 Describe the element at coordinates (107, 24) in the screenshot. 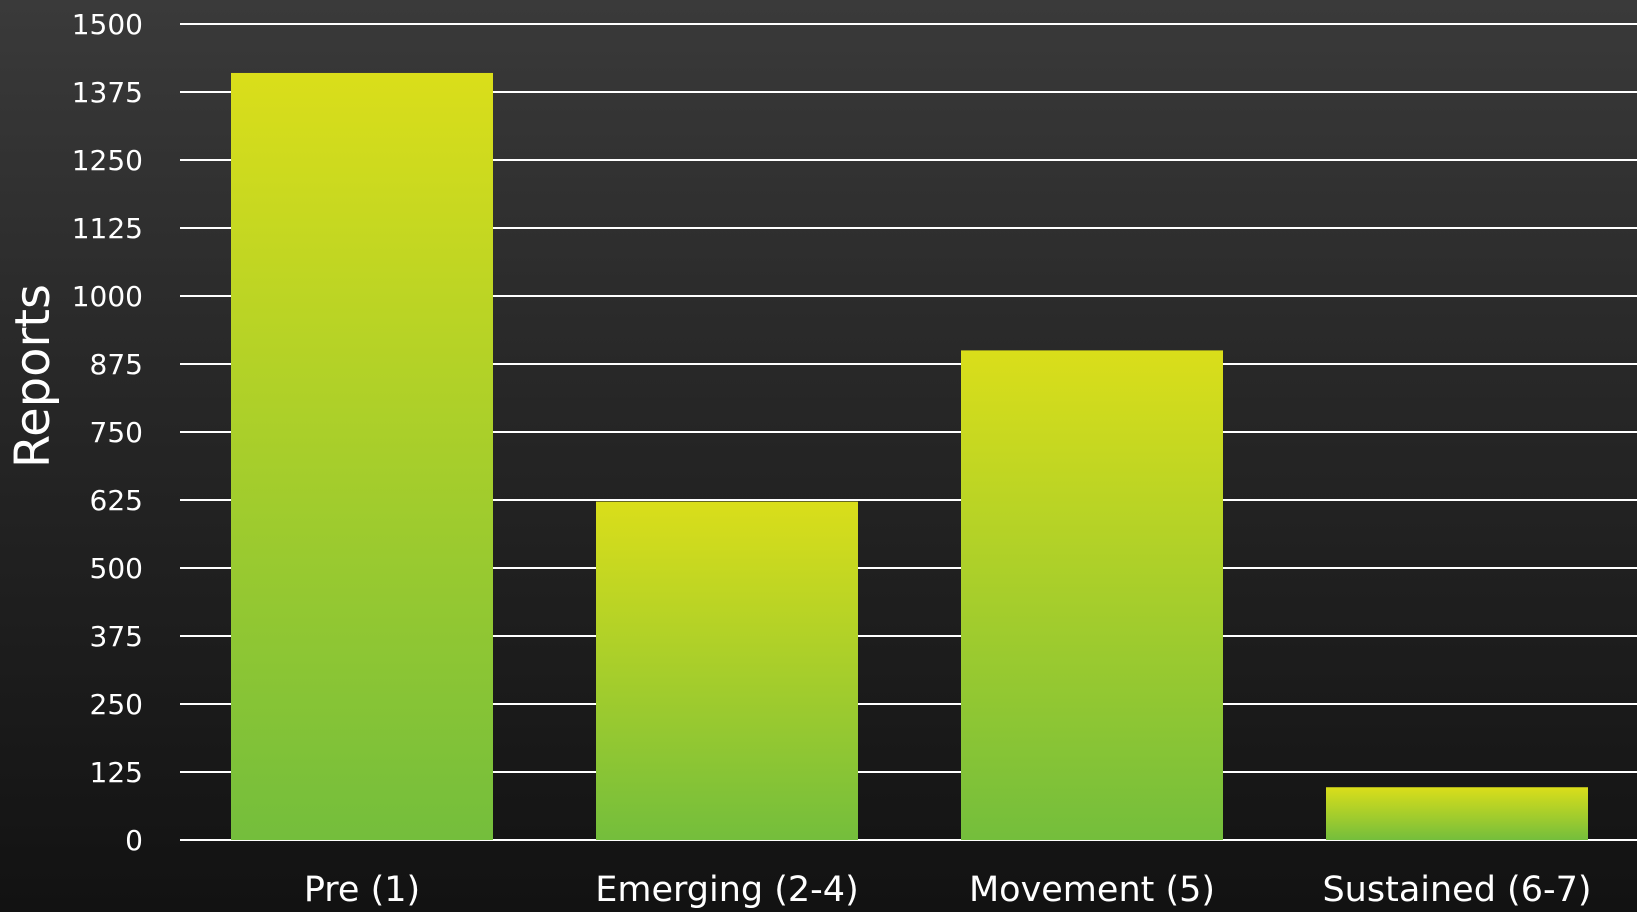

I see `y-tick-label: 1500` at that location.